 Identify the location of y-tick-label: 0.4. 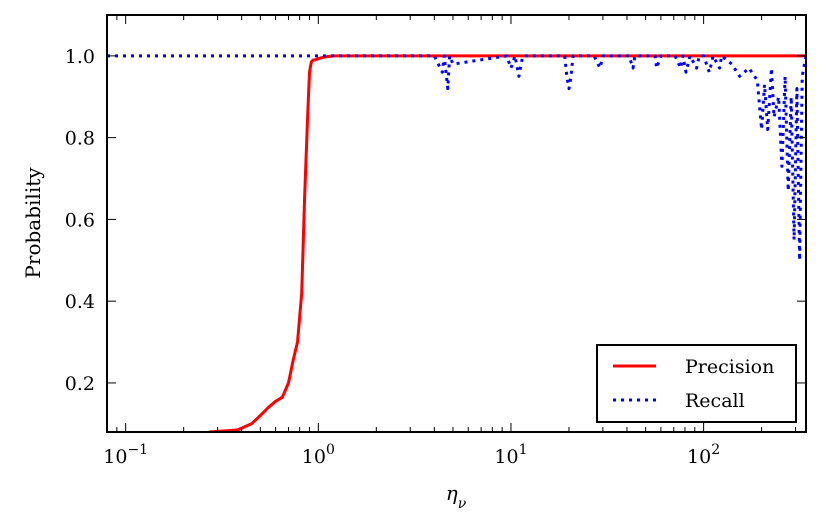
(80, 302).